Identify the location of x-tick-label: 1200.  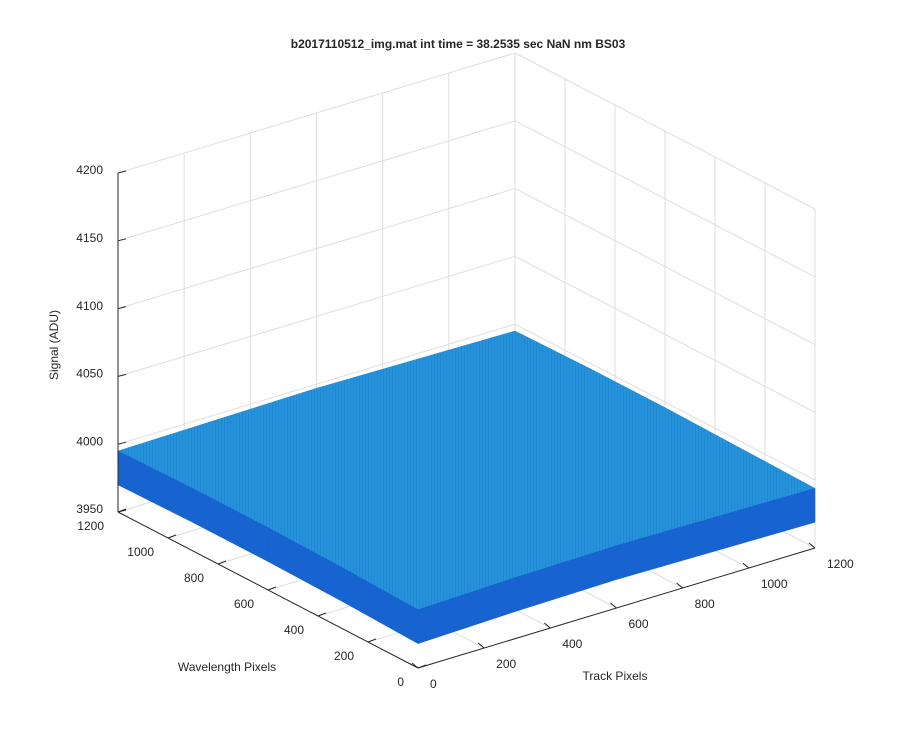
(840, 564).